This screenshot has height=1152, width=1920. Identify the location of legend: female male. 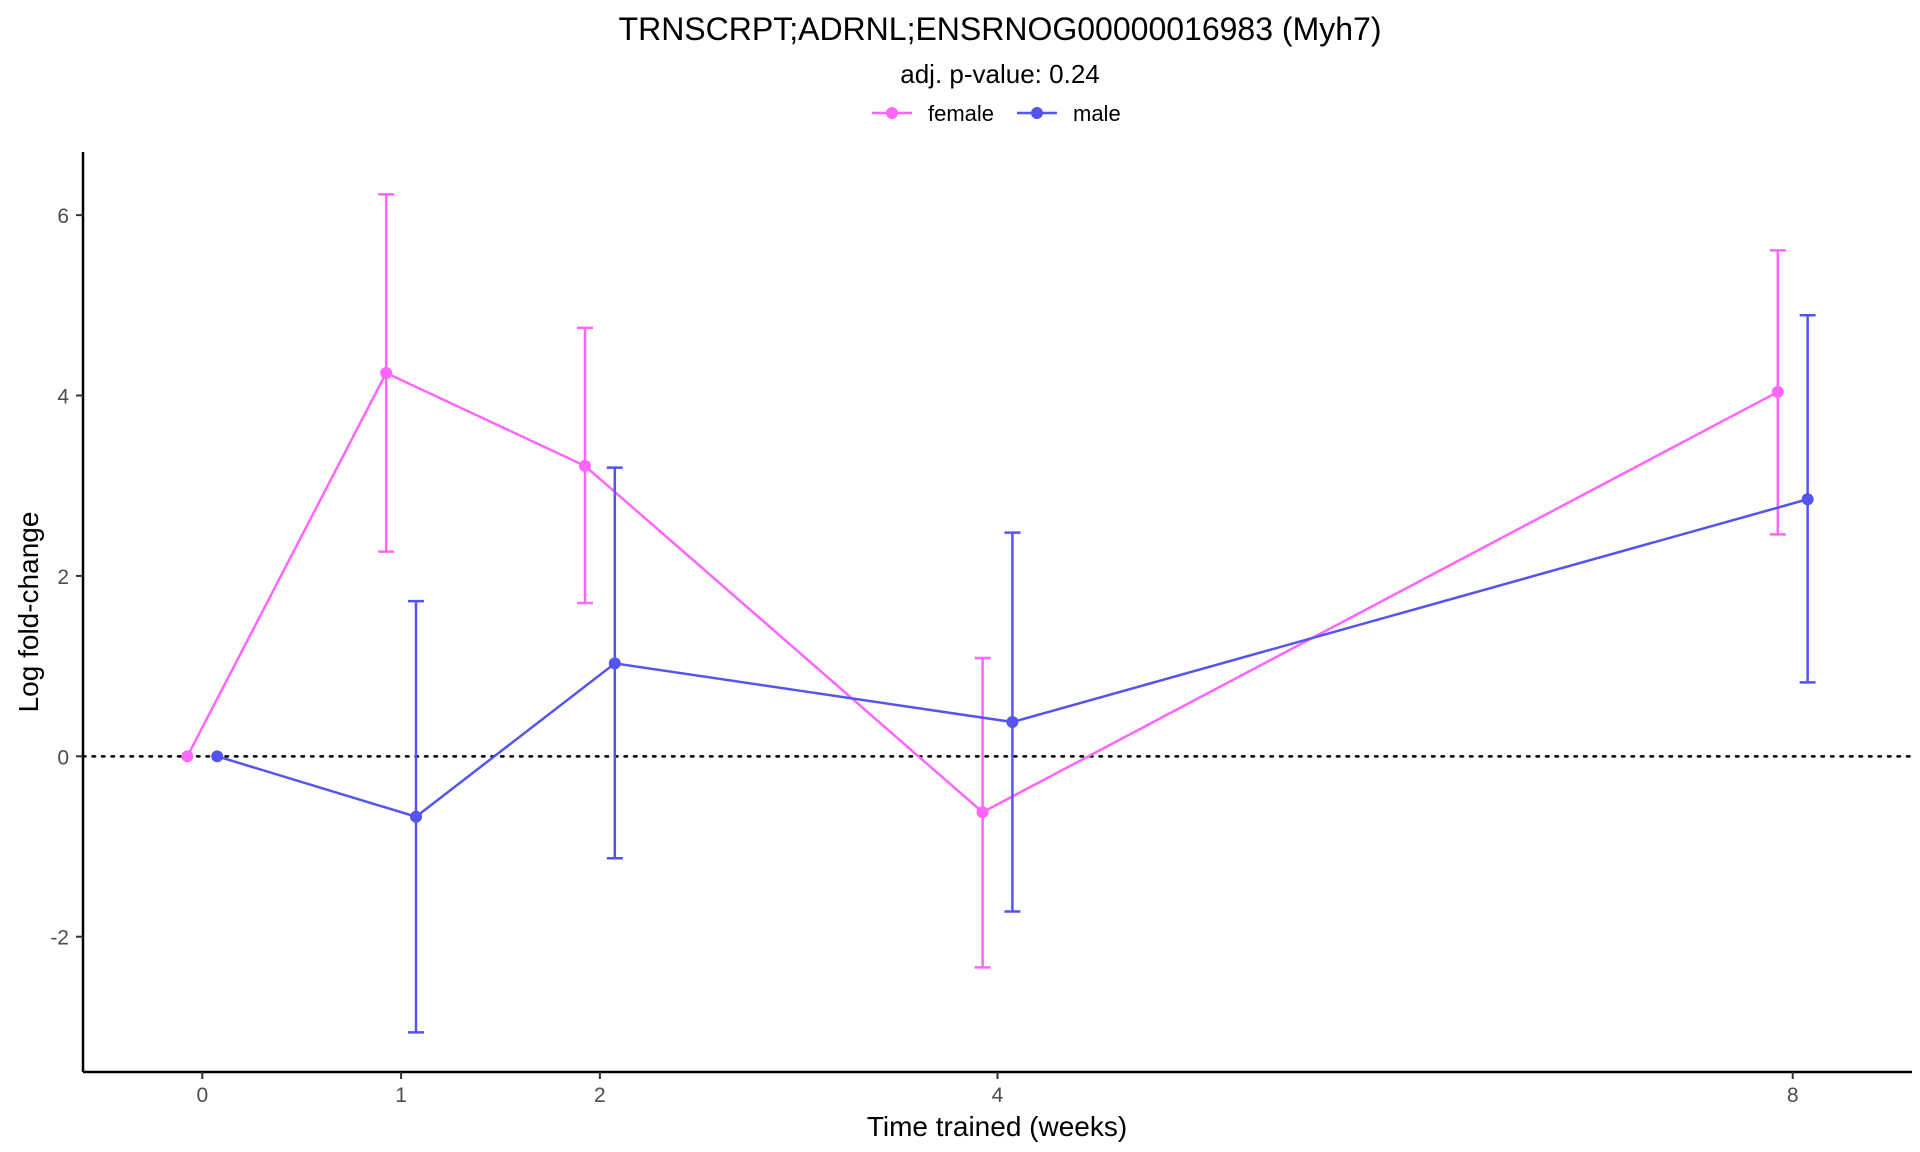
(996, 113).